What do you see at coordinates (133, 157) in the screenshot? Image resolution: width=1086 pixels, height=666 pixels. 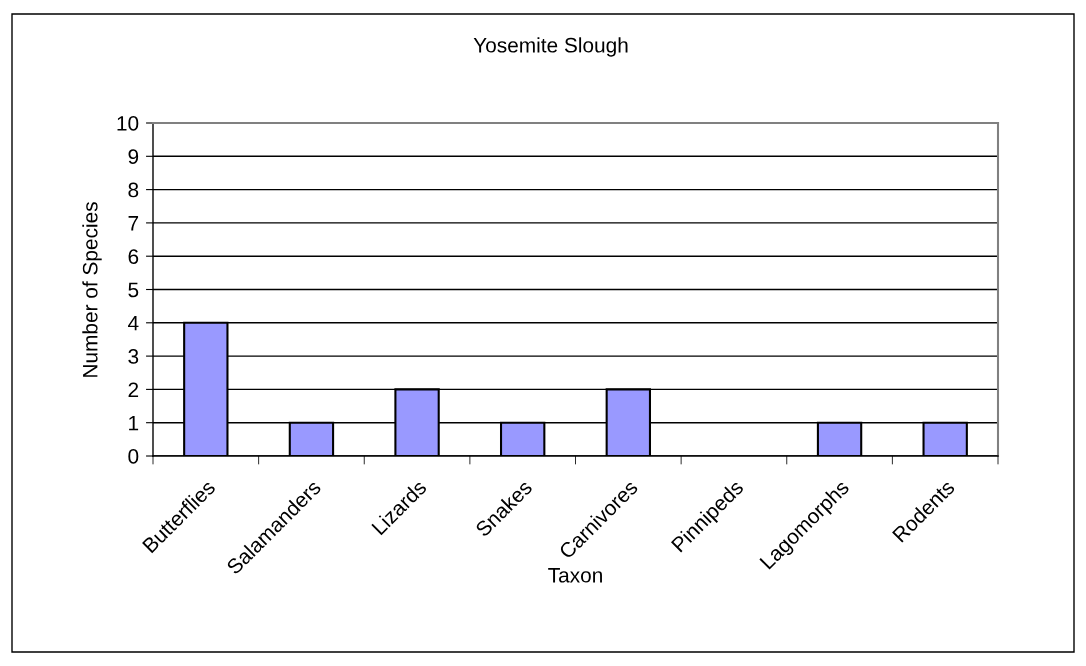 I see `y-tick-label: 9` at bounding box center [133, 157].